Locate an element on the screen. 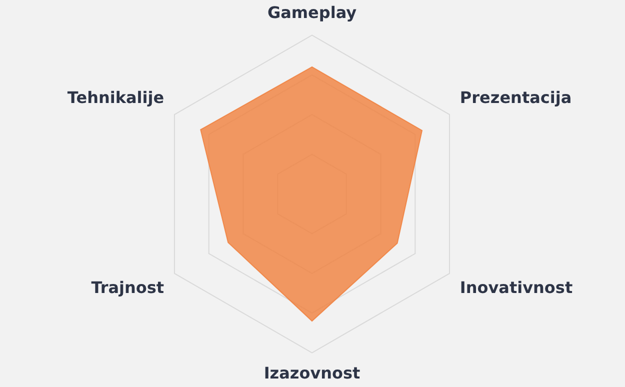  spoke-label: Gameplay is located at coordinates (312, 12).